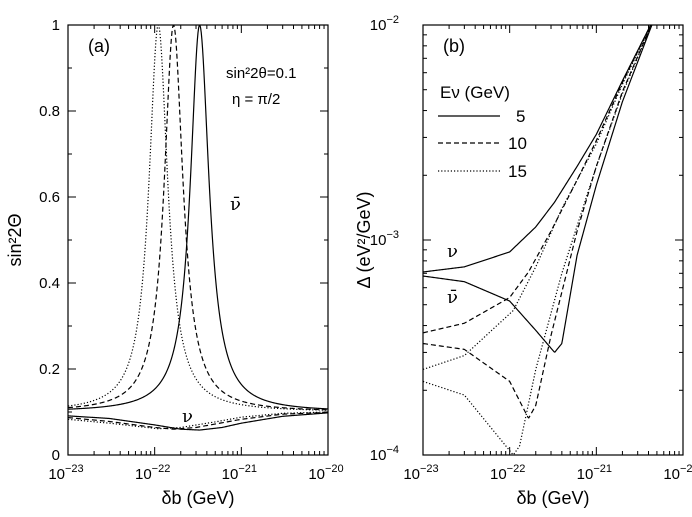 The image size is (692, 517). Describe the element at coordinates (384, 239) in the screenshot. I see `panel-b-ytick-label: 10⁻³` at that location.